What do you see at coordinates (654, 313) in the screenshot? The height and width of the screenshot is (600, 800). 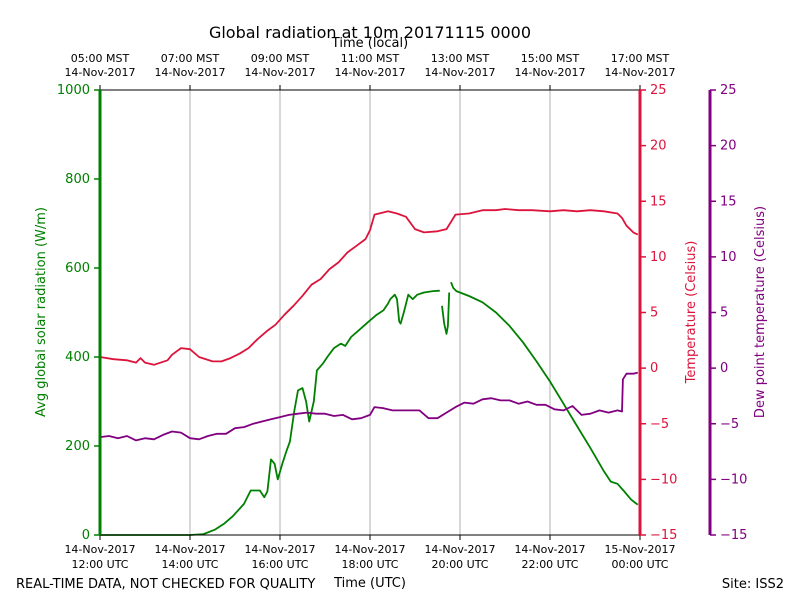 I see `y-axis-temperature-tick-label: 5` at bounding box center [654, 313].